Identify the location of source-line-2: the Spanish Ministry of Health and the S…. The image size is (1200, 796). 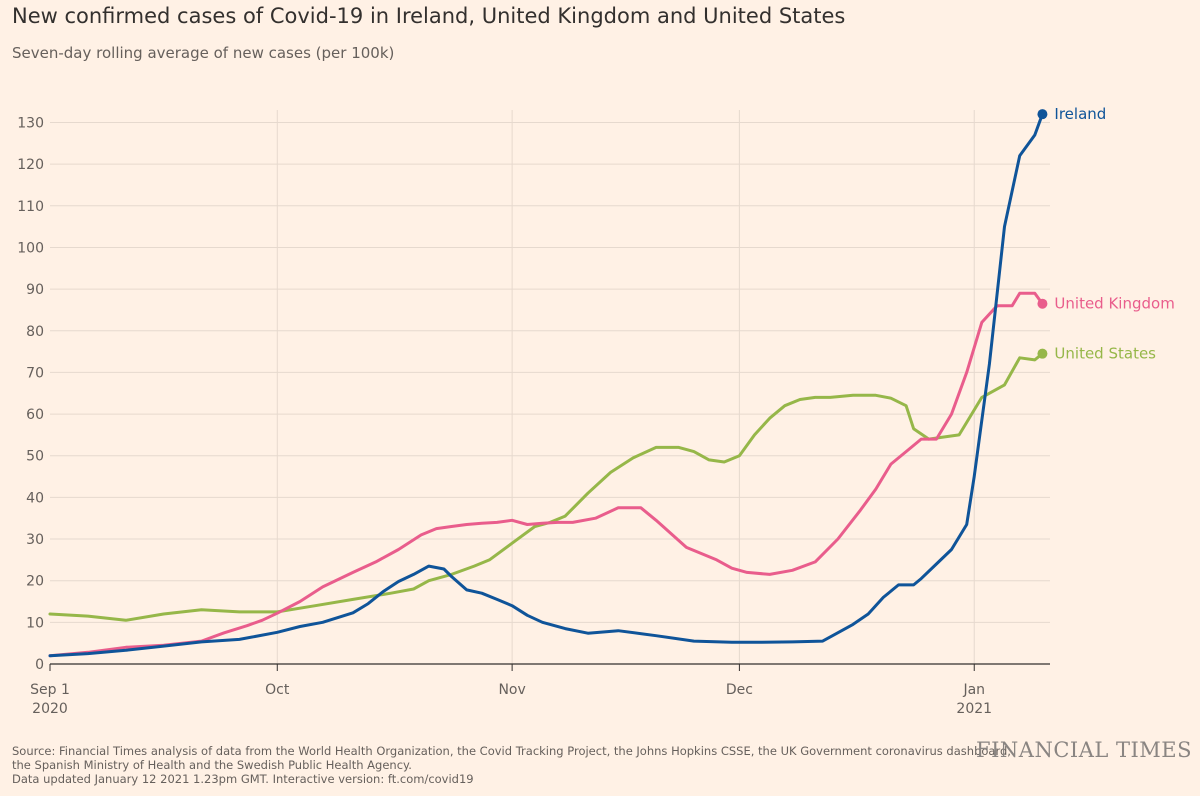
(212, 765).